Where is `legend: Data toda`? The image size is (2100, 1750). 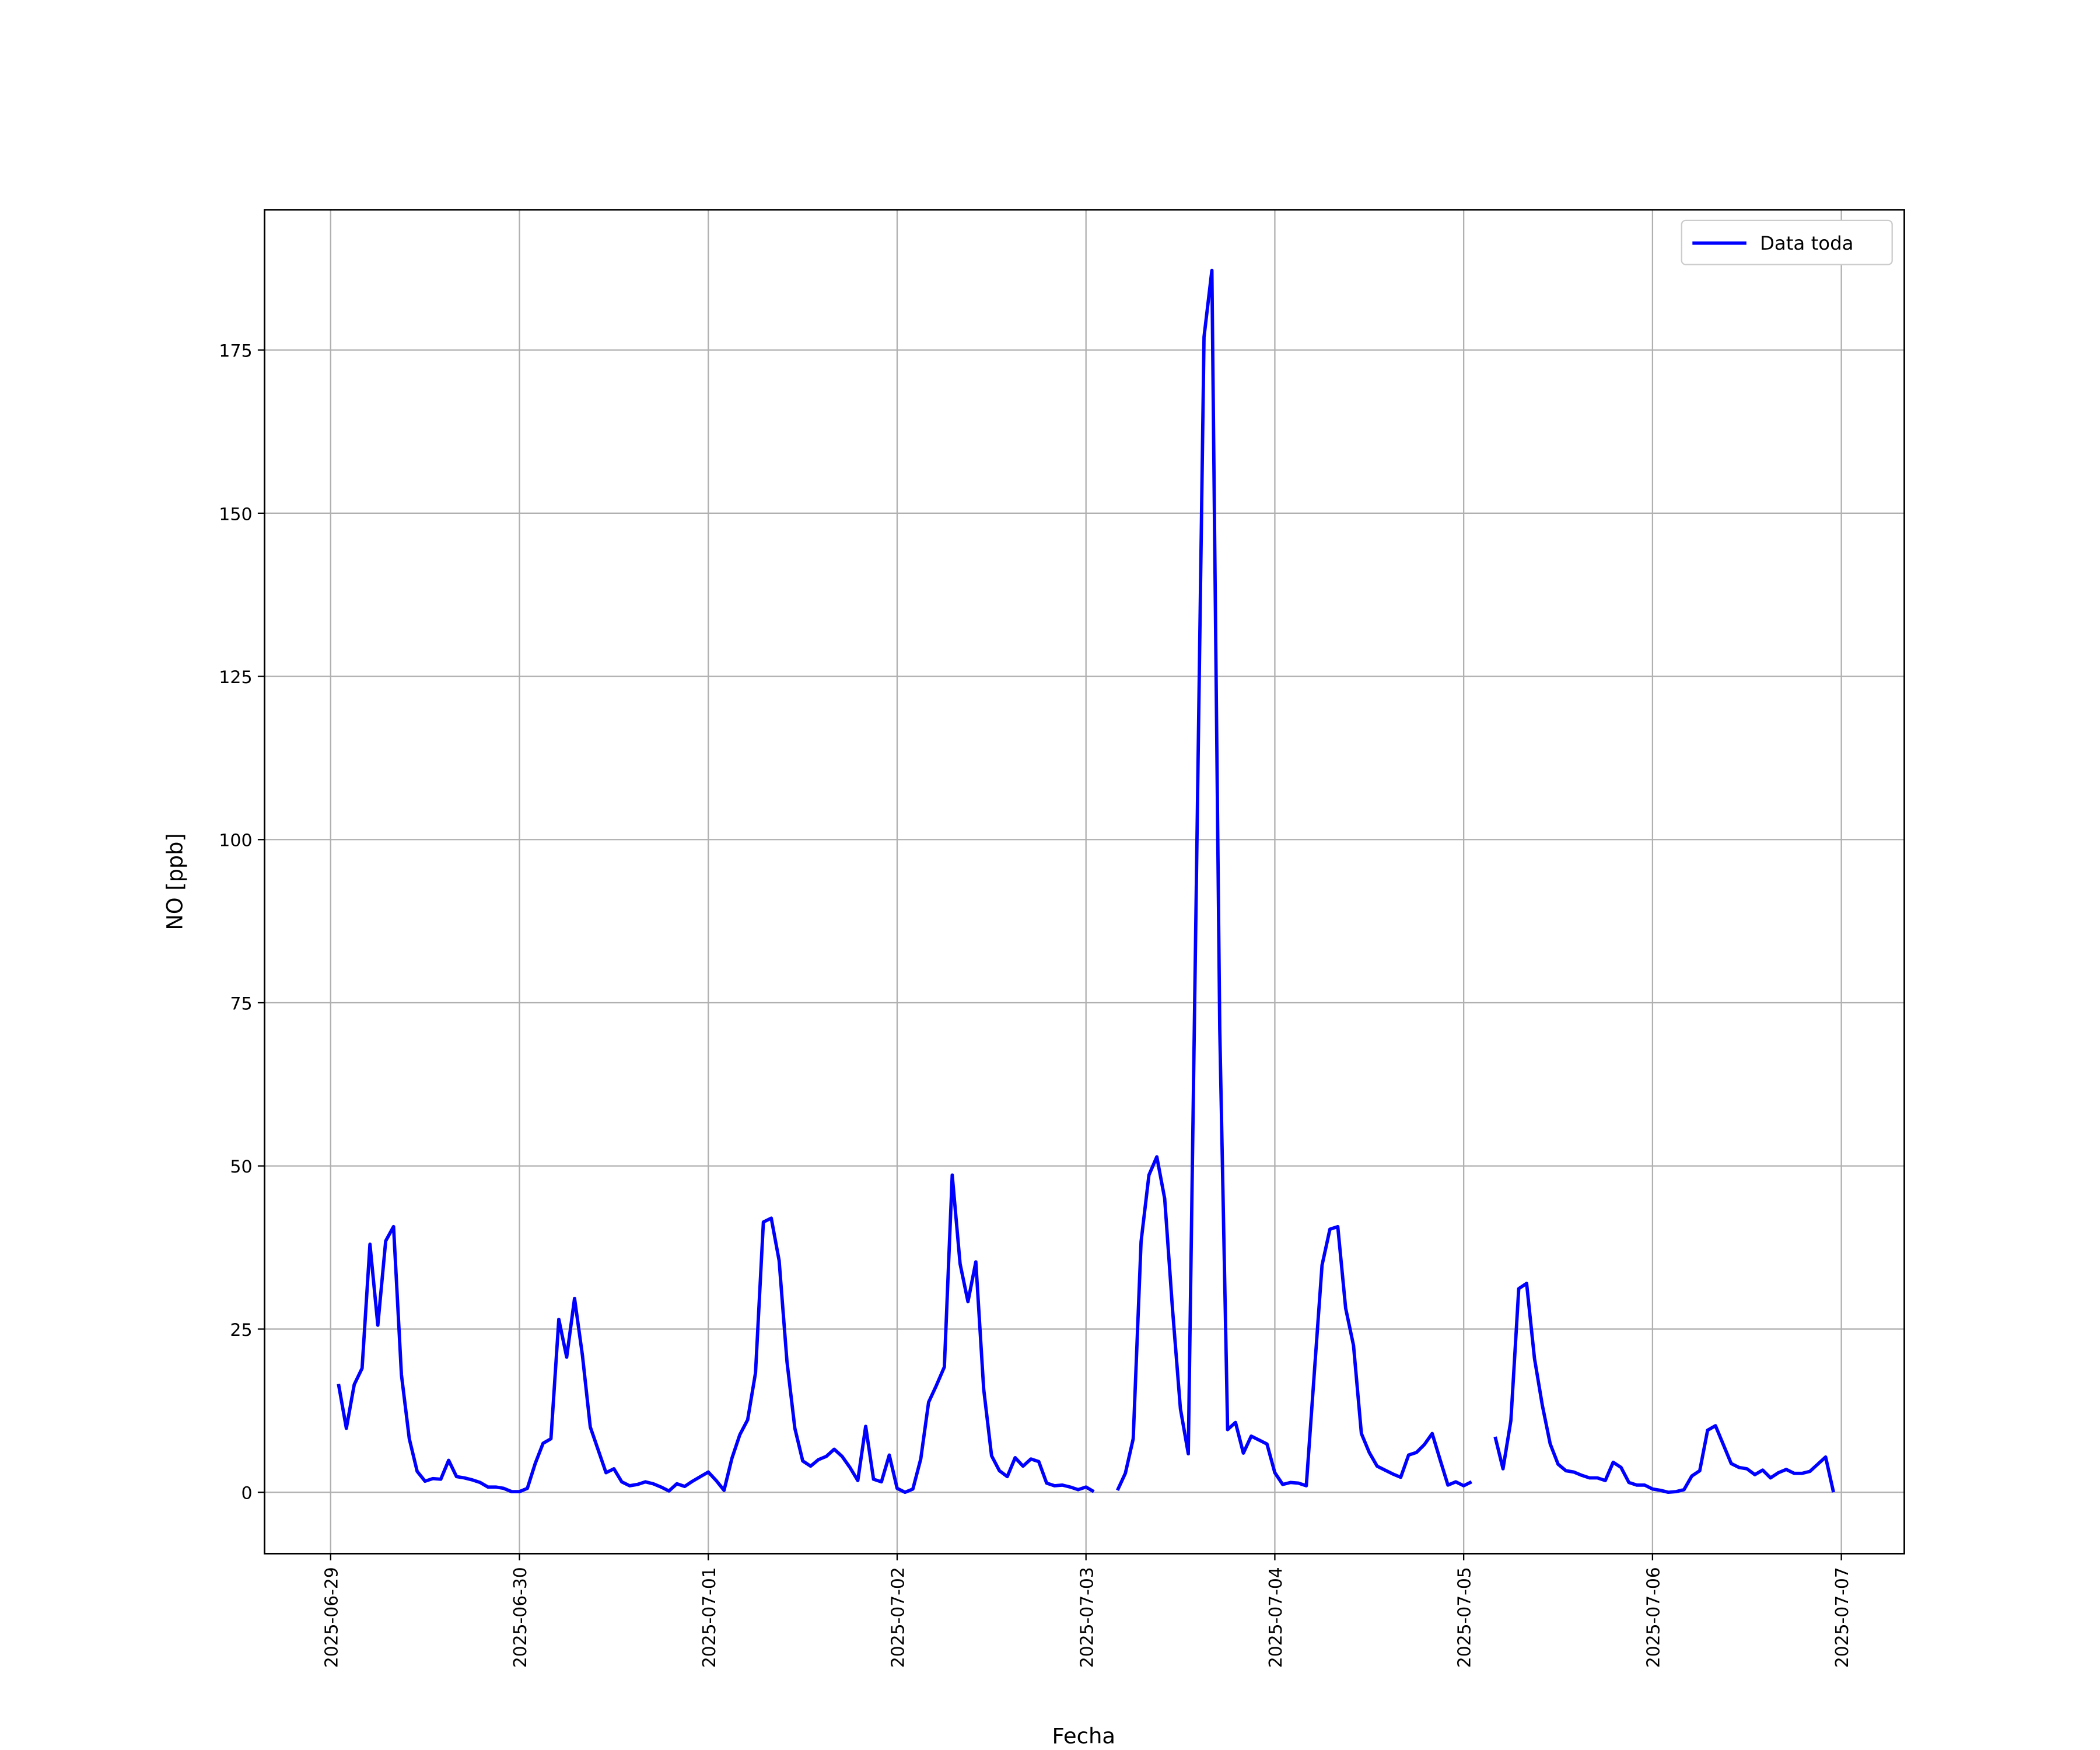 legend: Data toda is located at coordinates (1787, 242).